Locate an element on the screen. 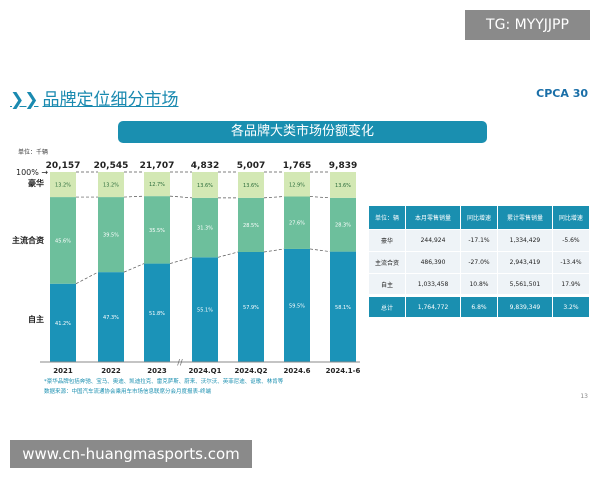 The image size is (600, 480). total-label: 5,007 is located at coordinates (251, 166).